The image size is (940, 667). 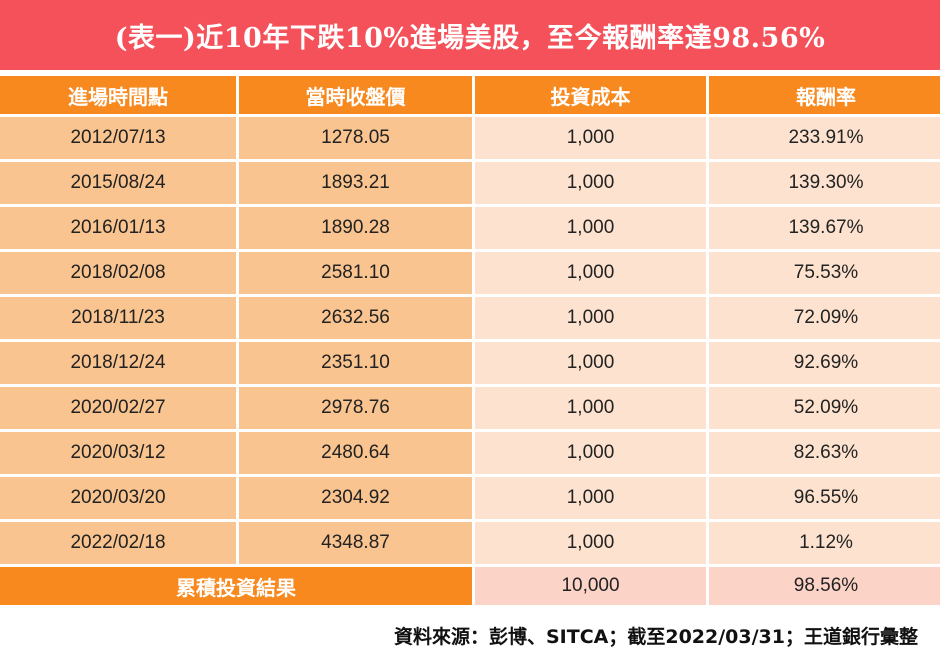 What do you see at coordinates (355, 183) in the screenshot?
I see `cell-close: 1893.21` at bounding box center [355, 183].